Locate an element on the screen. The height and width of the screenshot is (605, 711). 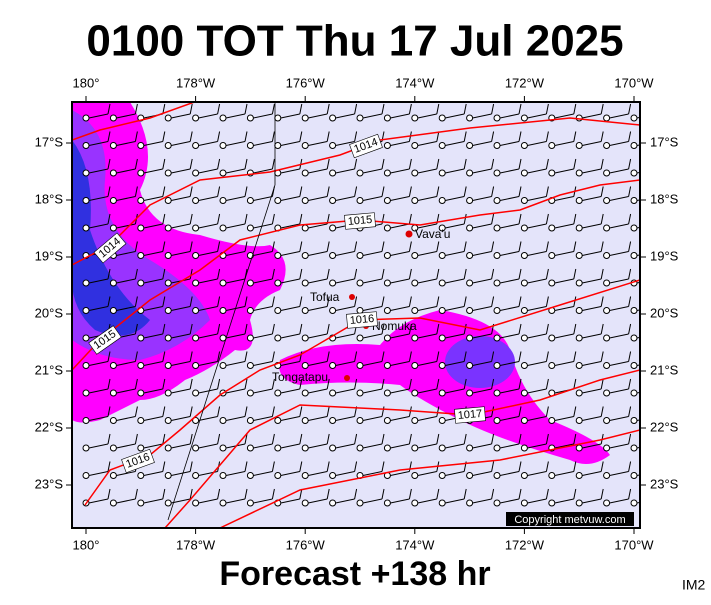
lon-label-bottom: 172°W is located at coordinates (525, 544).